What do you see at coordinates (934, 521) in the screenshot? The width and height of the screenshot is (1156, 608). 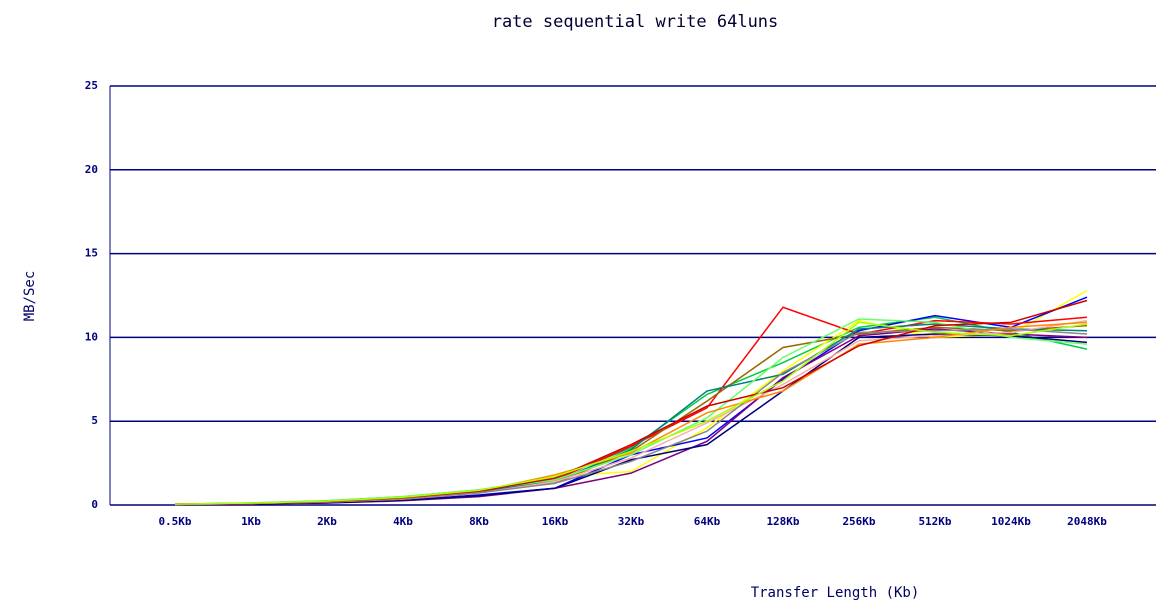 I see `x-tick-label: 512Kb` at bounding box center [934, 521].